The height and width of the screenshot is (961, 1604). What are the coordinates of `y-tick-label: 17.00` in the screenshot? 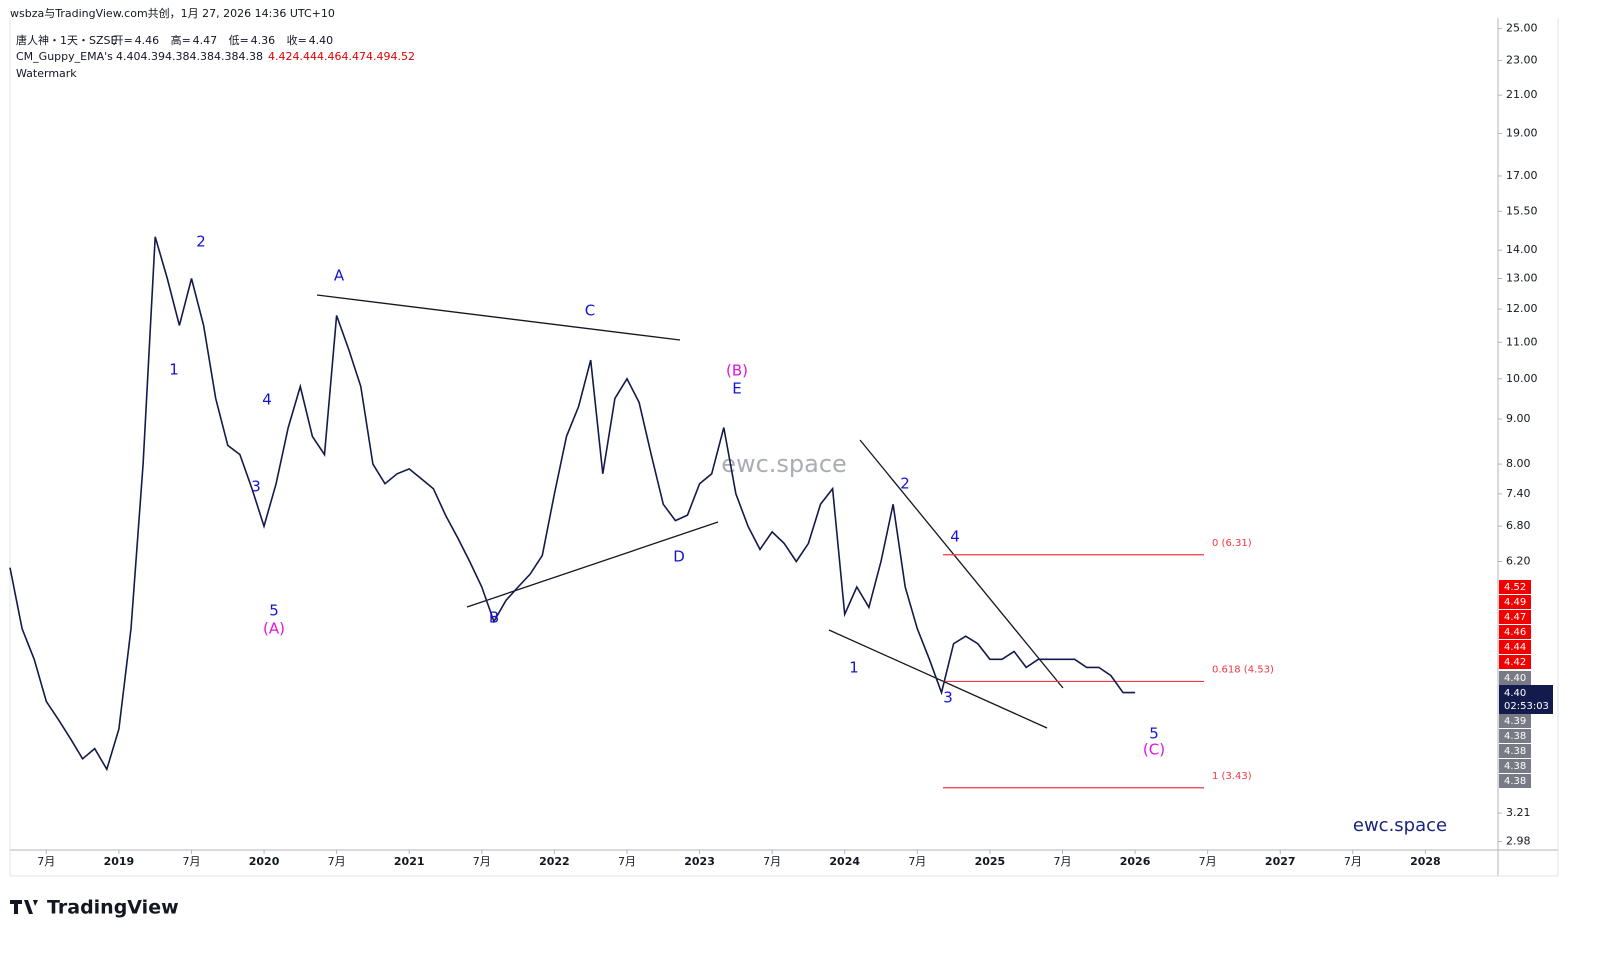 It's located at (1522, 175).